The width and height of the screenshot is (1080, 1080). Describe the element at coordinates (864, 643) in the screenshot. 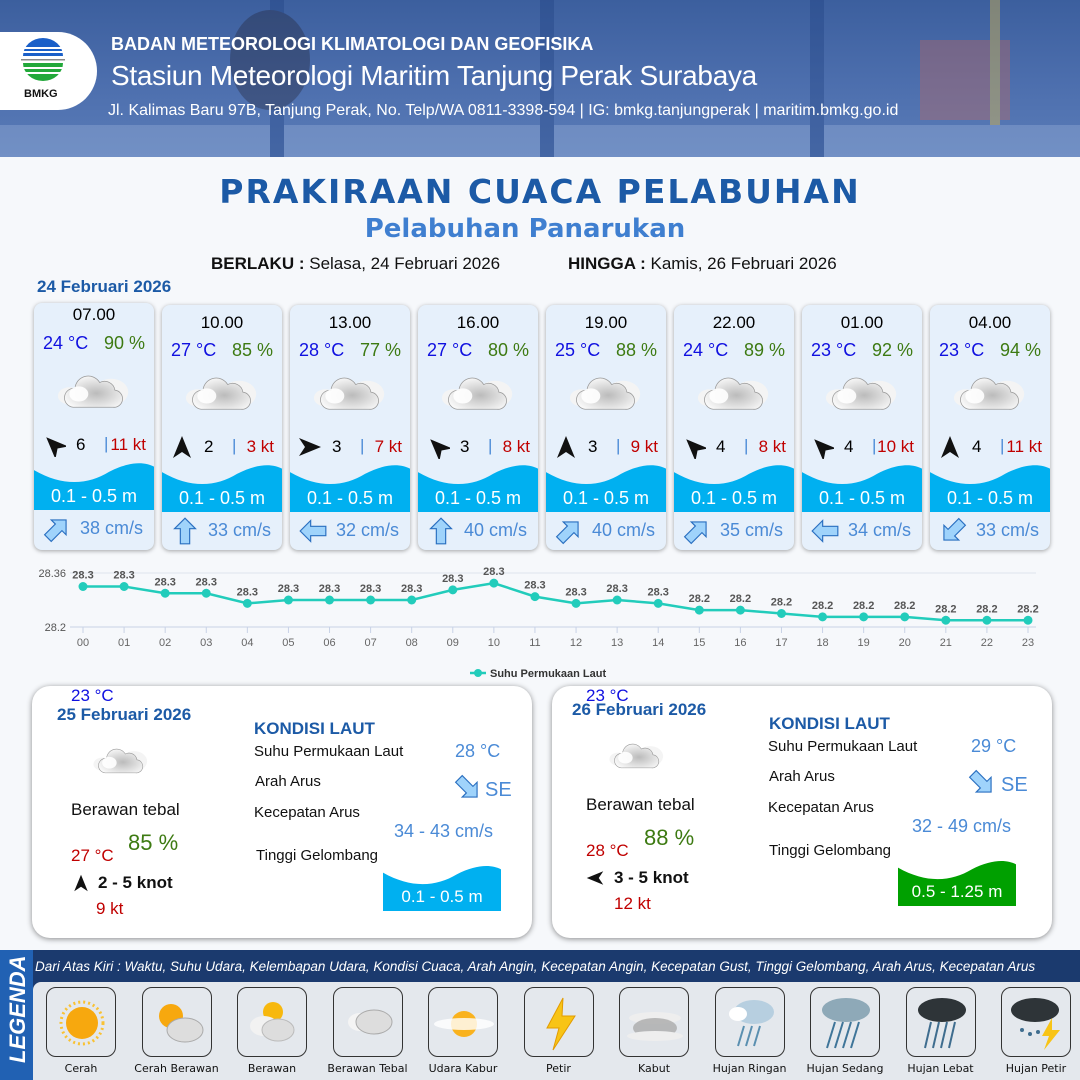

I see `x-tick-label: 19` at that location.